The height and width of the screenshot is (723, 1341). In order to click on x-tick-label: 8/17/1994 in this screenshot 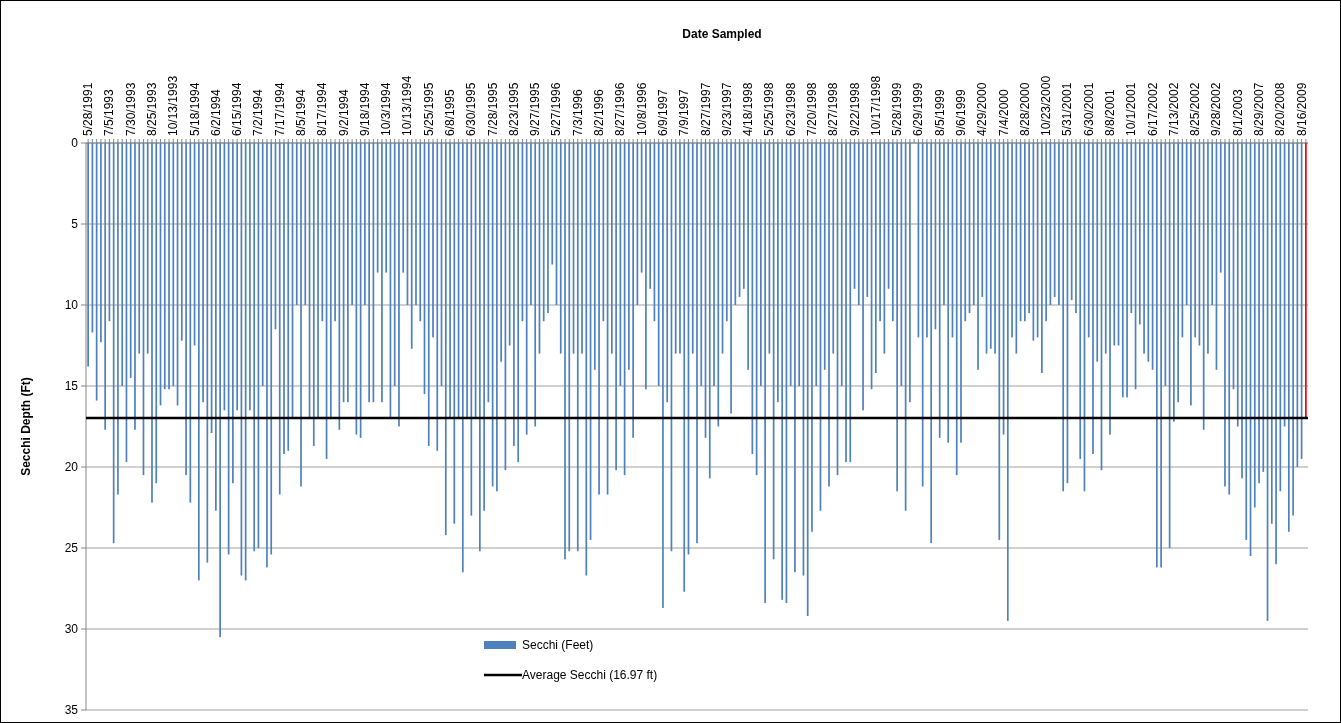, I will do `click(322, 109)`.